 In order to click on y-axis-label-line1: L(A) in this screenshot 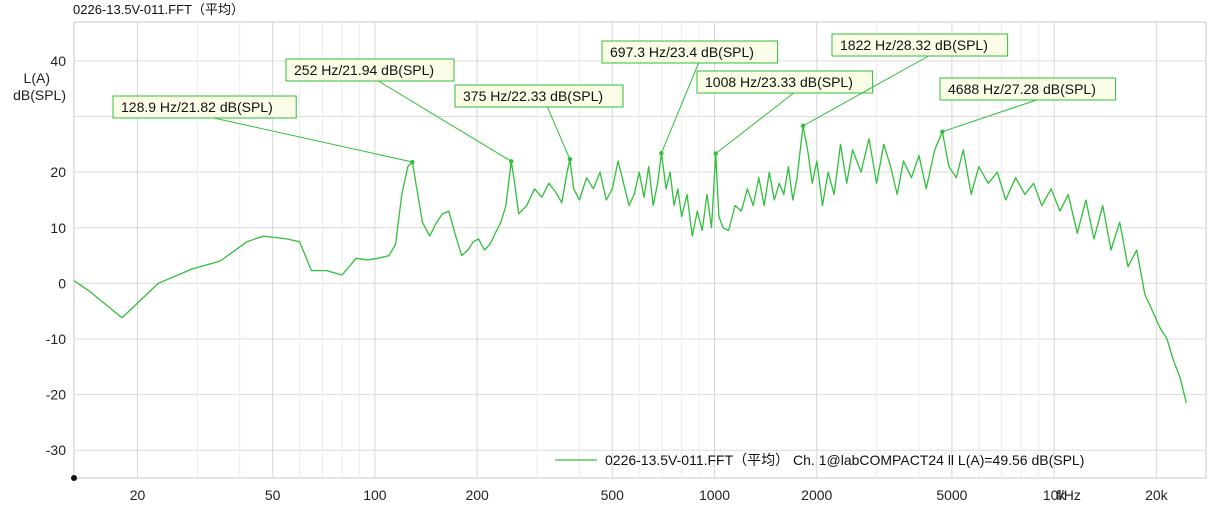, I will do `click(37, 78)`.